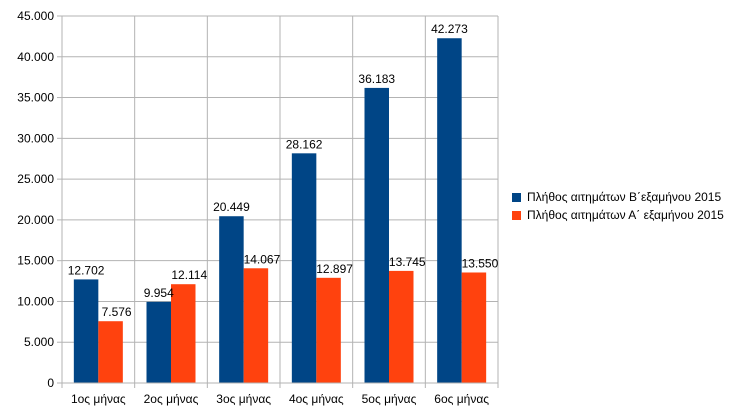  Describe the element at coordinates (35, 179) in the screenshot. I see `y-tick-label-5: 25.000` at that location.